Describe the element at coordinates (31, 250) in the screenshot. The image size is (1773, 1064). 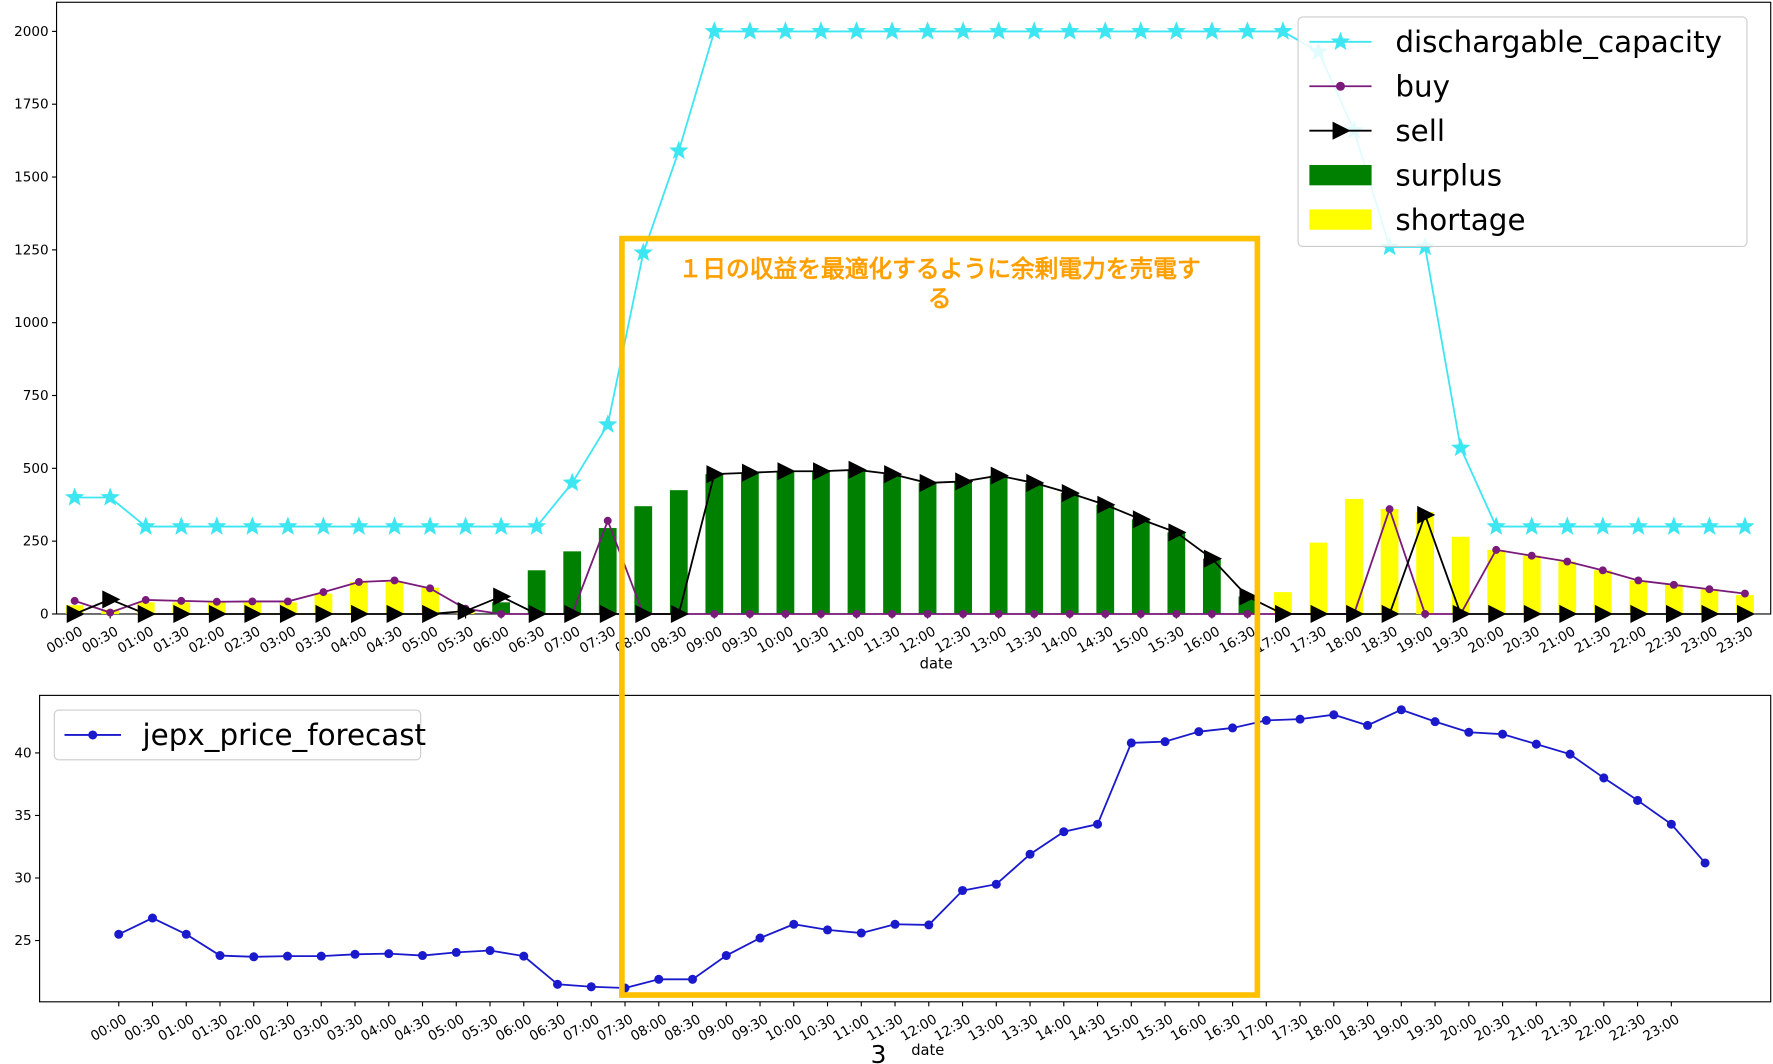
I see `y-tick-label: 1250` at that location.